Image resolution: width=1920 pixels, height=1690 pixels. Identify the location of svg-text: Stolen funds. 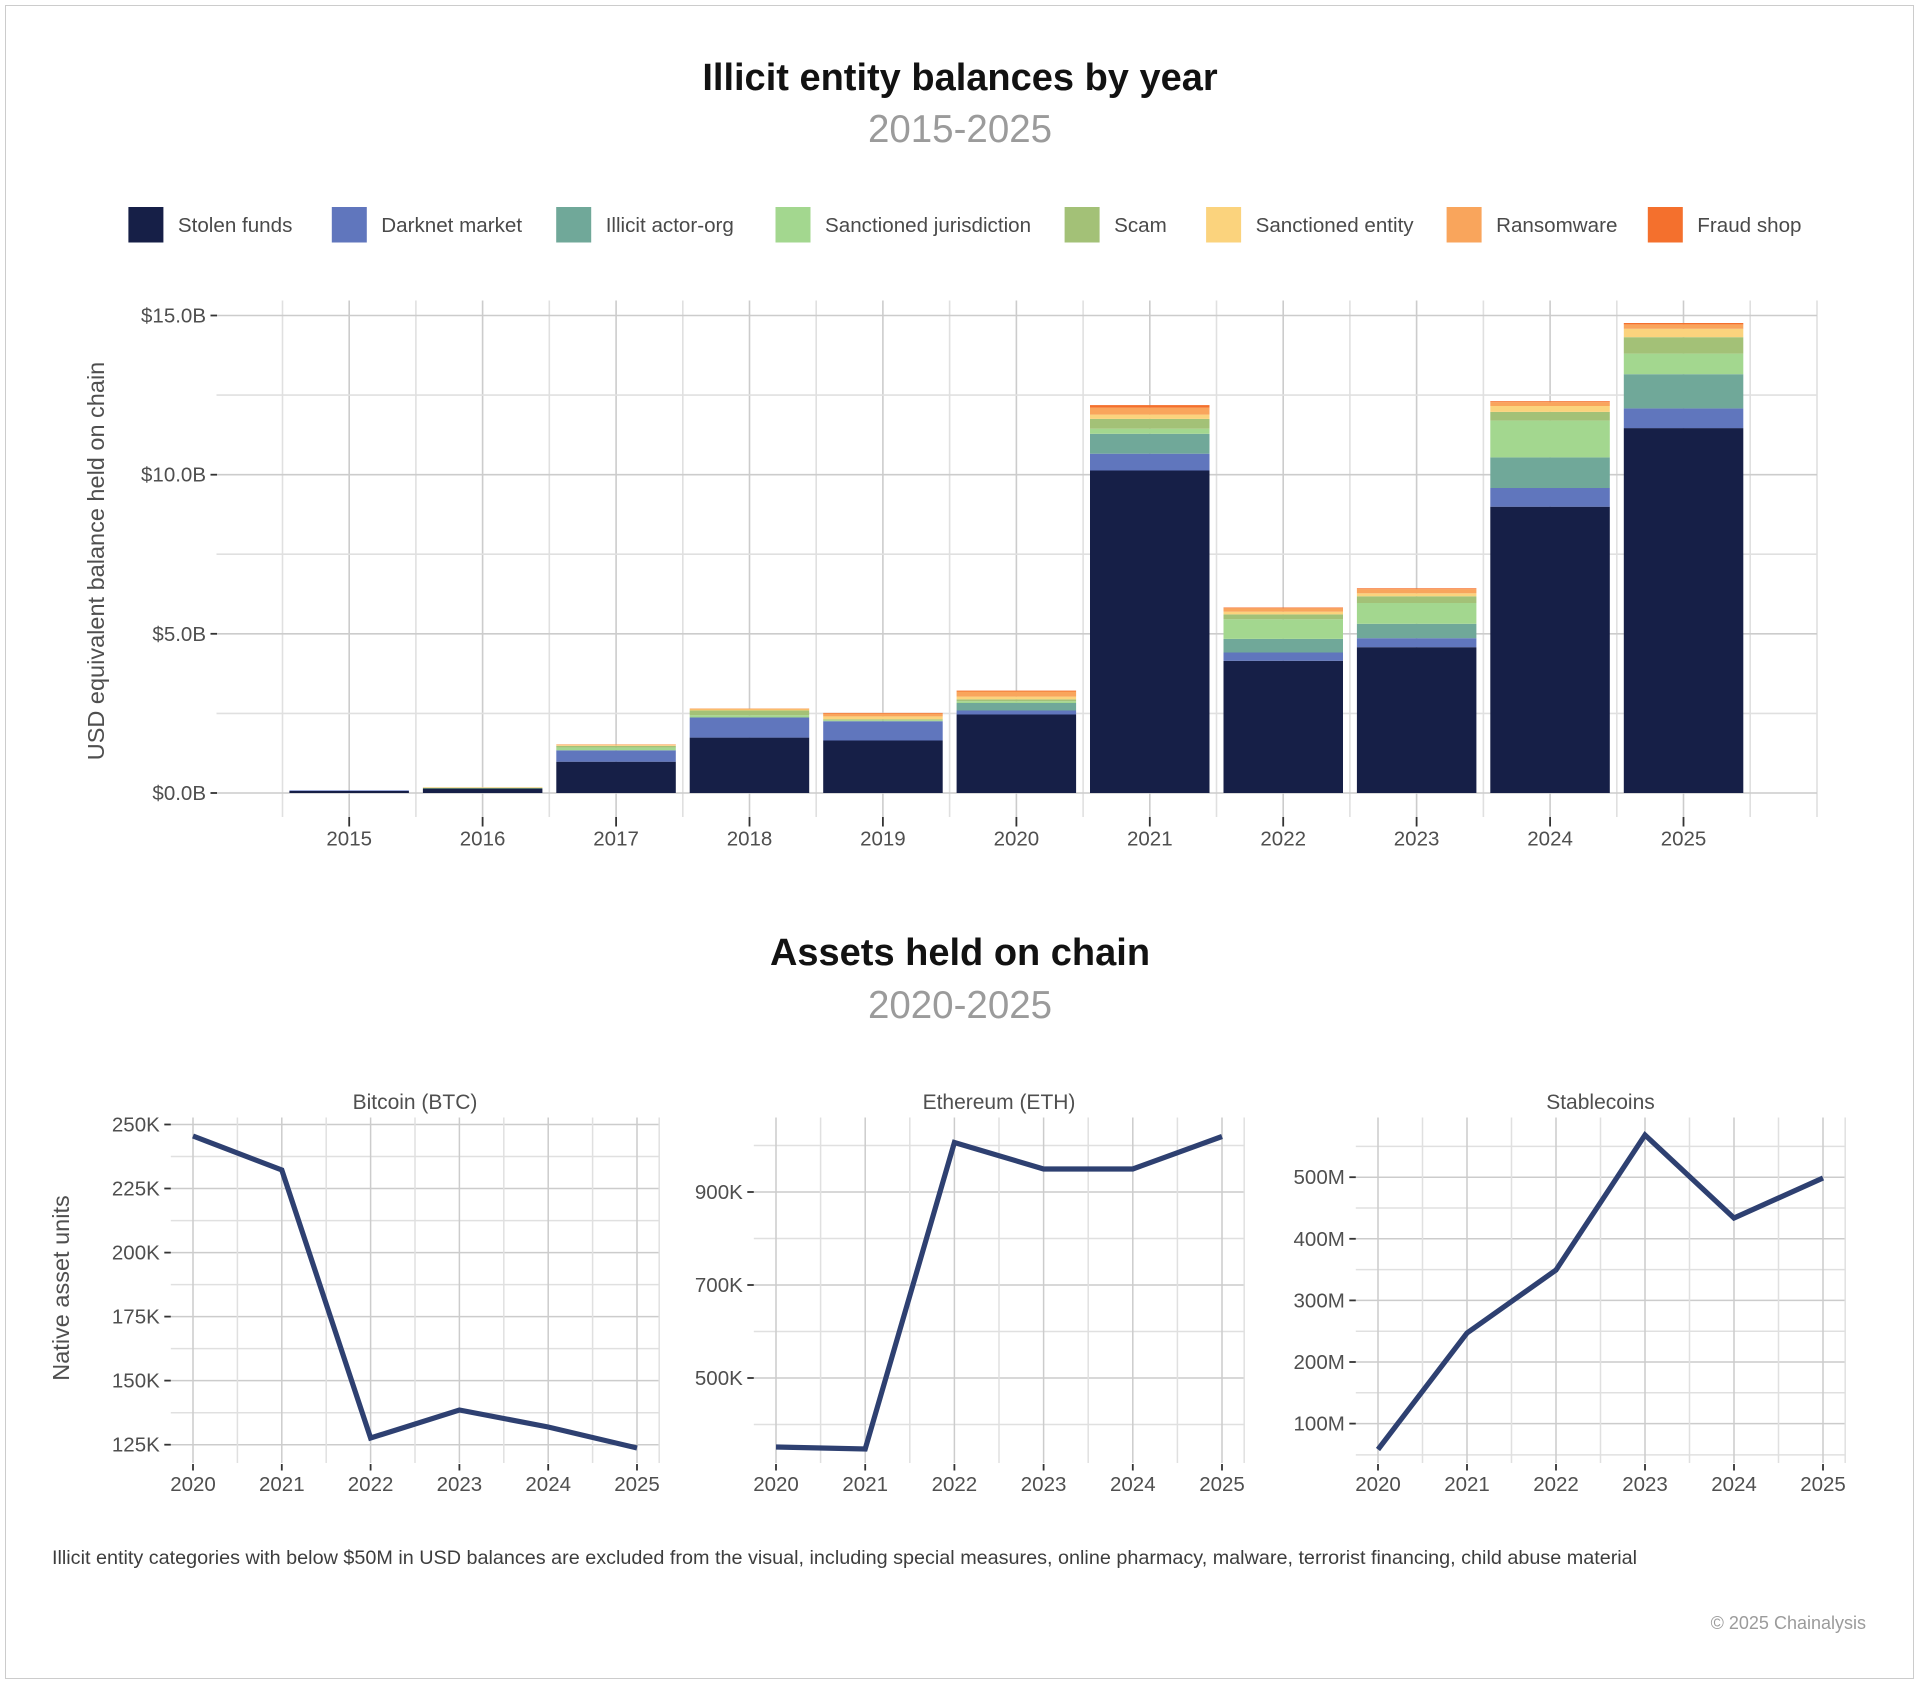
(235, 225).